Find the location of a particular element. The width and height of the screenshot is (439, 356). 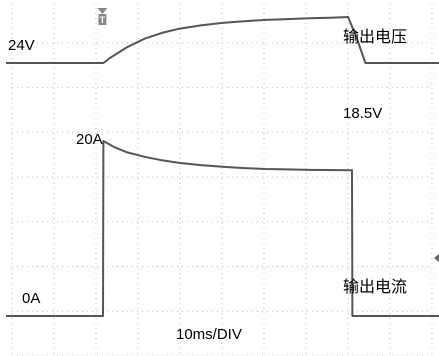

trigger-marker-label: T is located at coordinates (103, 20).